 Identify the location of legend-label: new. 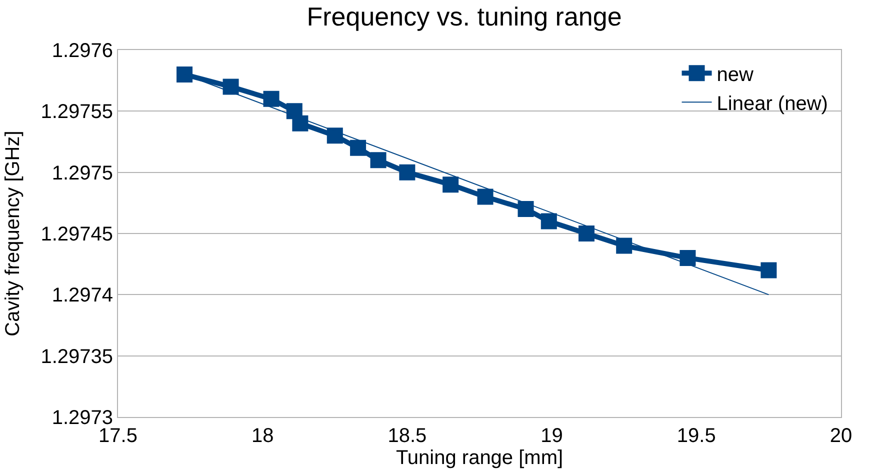
(735, 75).